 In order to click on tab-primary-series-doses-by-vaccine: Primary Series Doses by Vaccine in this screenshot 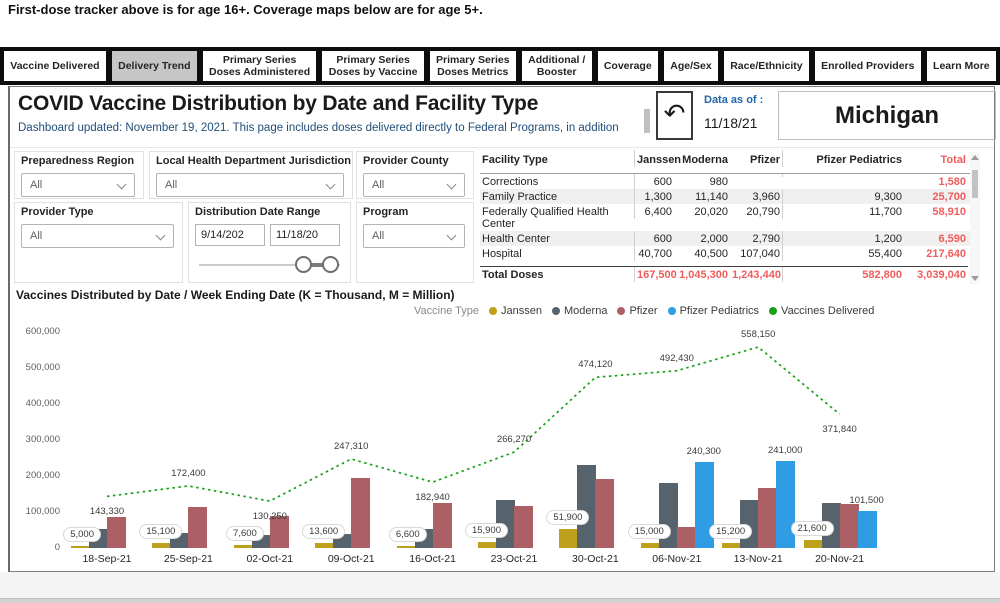, I will do `click(373, 66)`.